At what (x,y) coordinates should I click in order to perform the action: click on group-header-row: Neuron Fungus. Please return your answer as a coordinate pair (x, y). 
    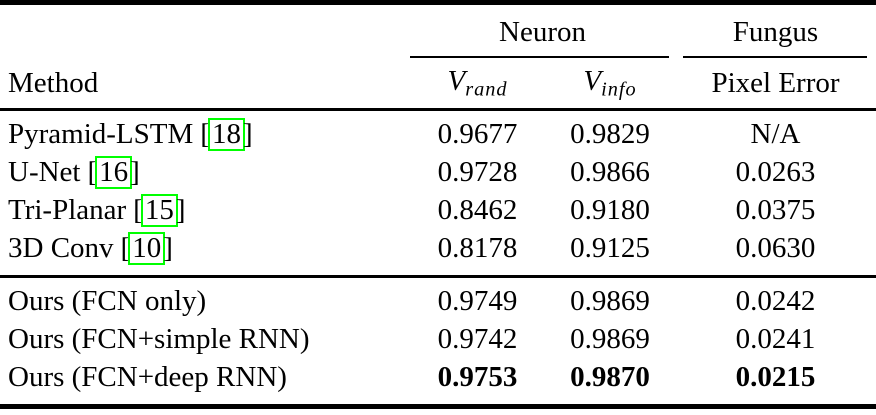
    Looking at the image, I should click on (438, 30).